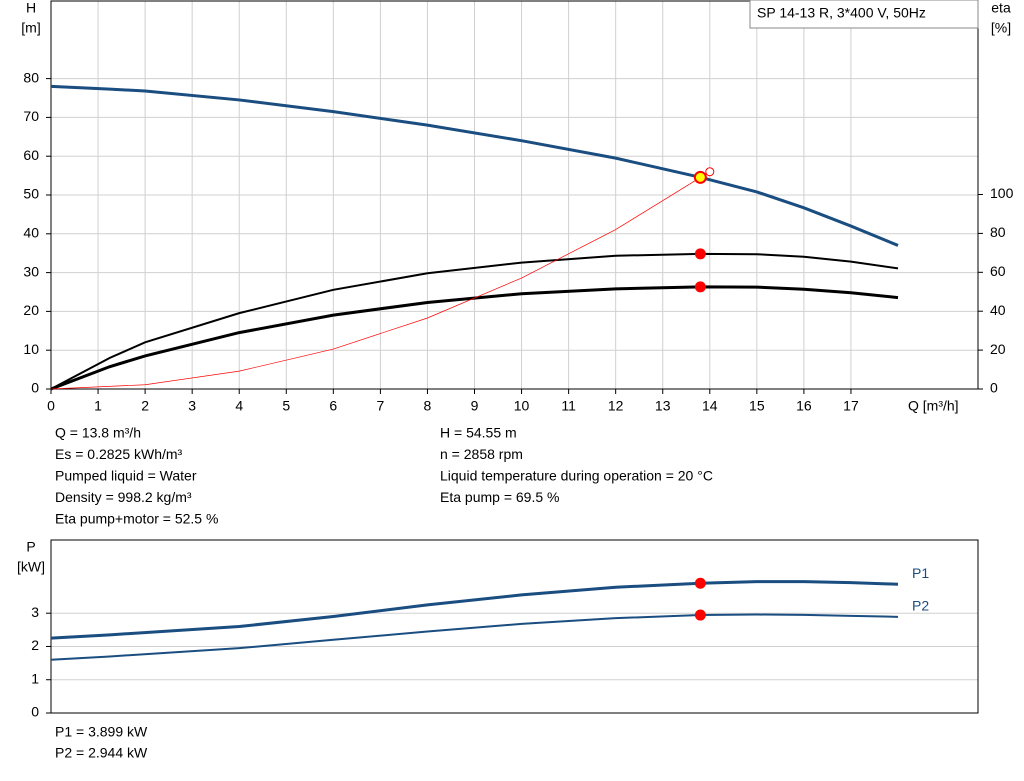 The height and width of the screenshot is (781, 1024). I want to click on x-tick-label: 2, so click(145, 406).